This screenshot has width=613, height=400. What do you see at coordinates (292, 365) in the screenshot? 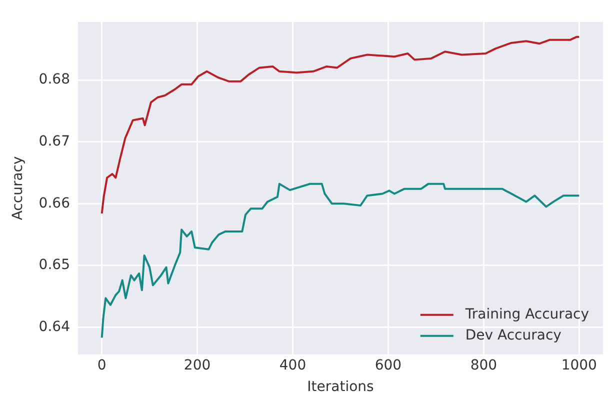
I see `x-tick-label: 400` at bounding box center [292, 365].